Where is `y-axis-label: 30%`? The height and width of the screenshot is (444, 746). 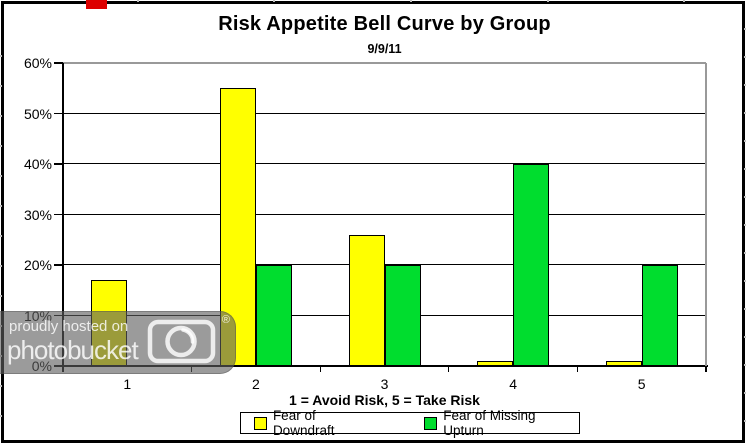 y-axis-label: 30% is located at coordinates (37, 214).